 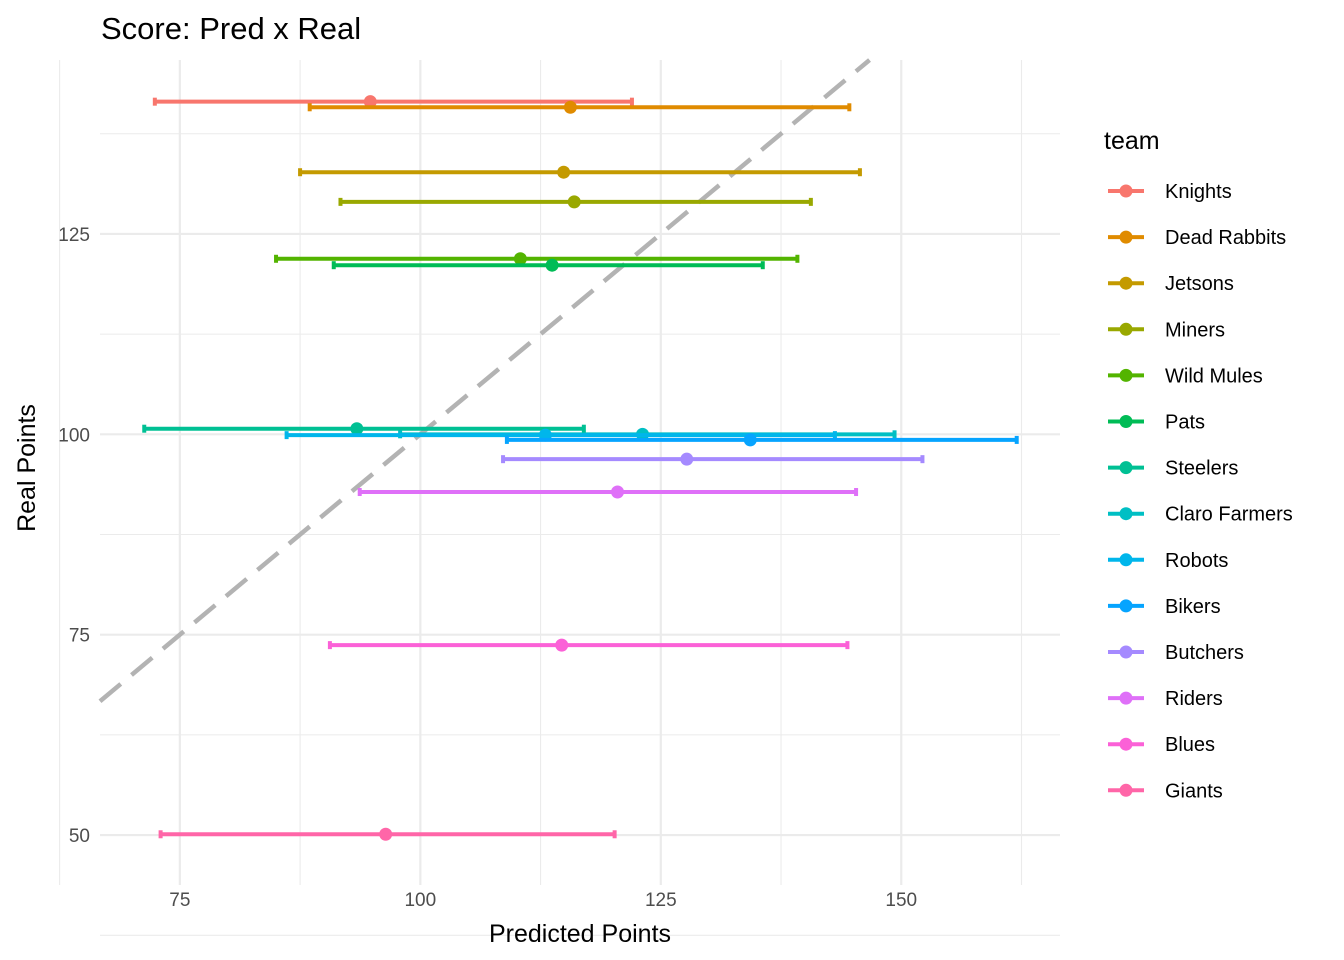 I want to click on x-tick-label: 100, so click(x=420, y=900).